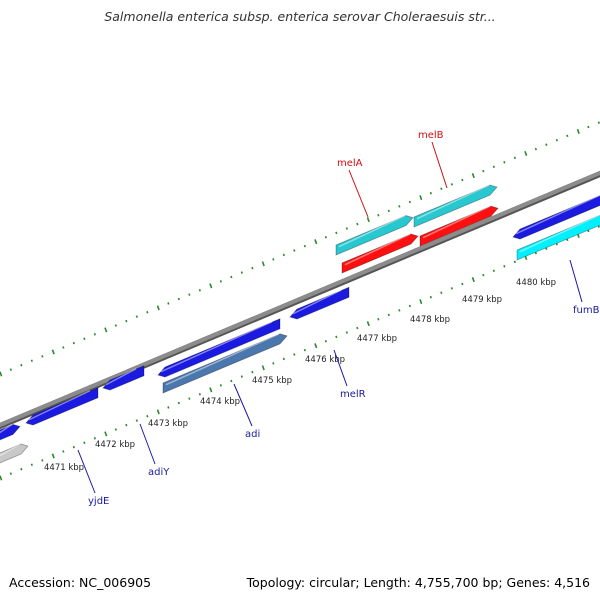 Image resolution: width=600 pixels, height=600 pixels. What do you see at coordinates (586, 310) in the screenshot?
I see `gene-label-fumB: fumB` at bounding box center [586, 310].